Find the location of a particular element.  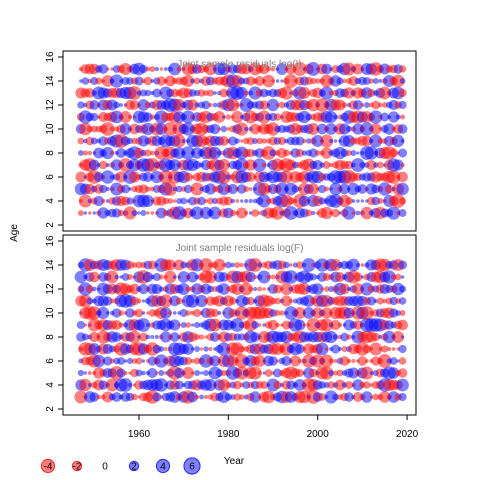

y-tick-label: 14 is located at coordinates (50, 265).